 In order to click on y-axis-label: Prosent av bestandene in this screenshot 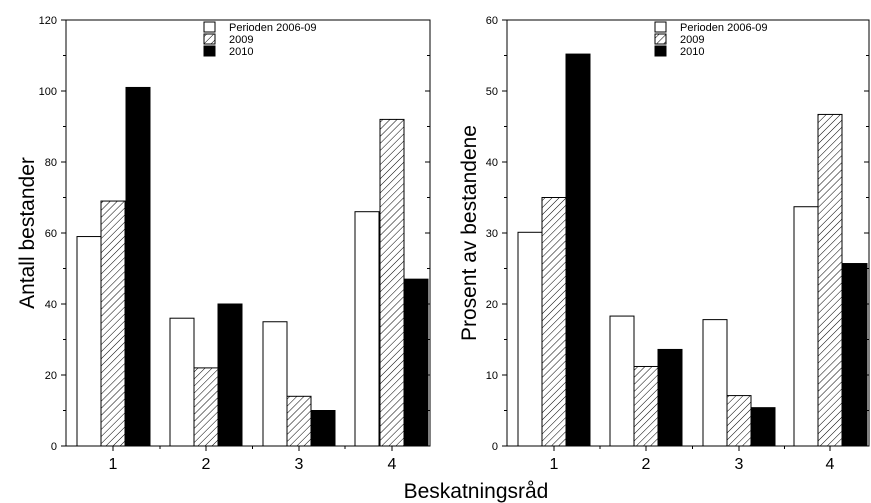, I will do `click(469, 233)`.